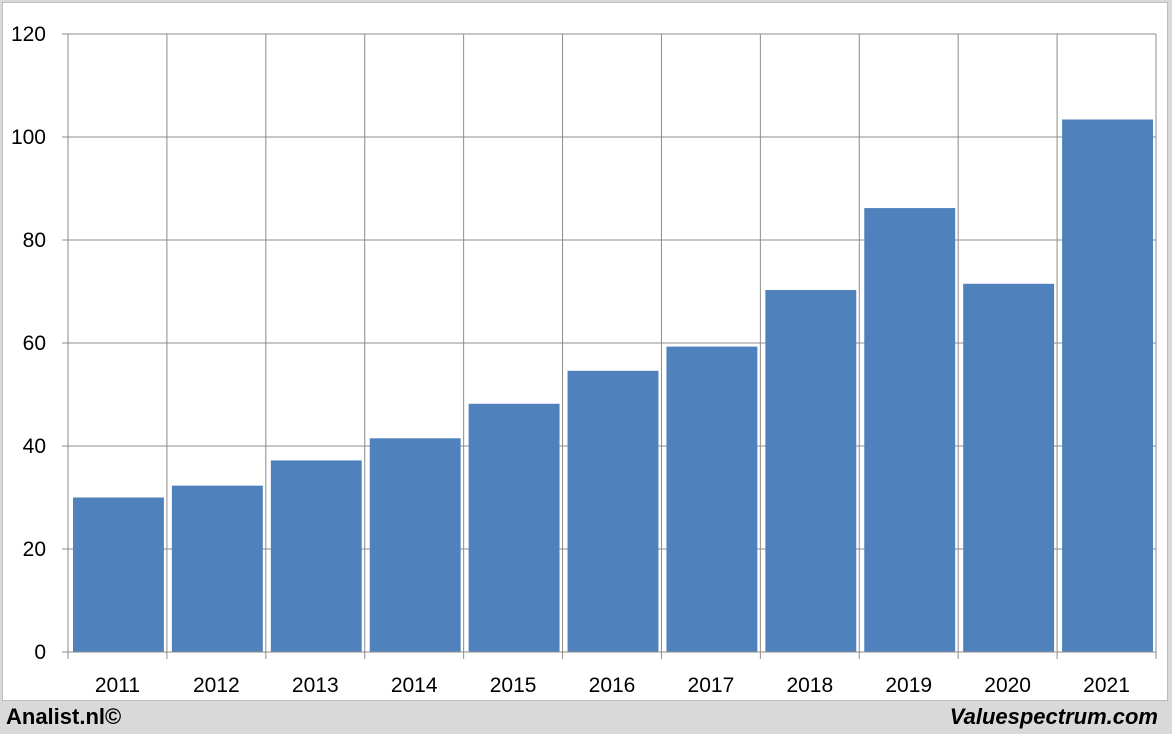 Image resolution: width=1172 pixels, height=734 pixels. Describe the element at coordinates (910, 430) in the screenshot. I see `bar-2019` at that location.